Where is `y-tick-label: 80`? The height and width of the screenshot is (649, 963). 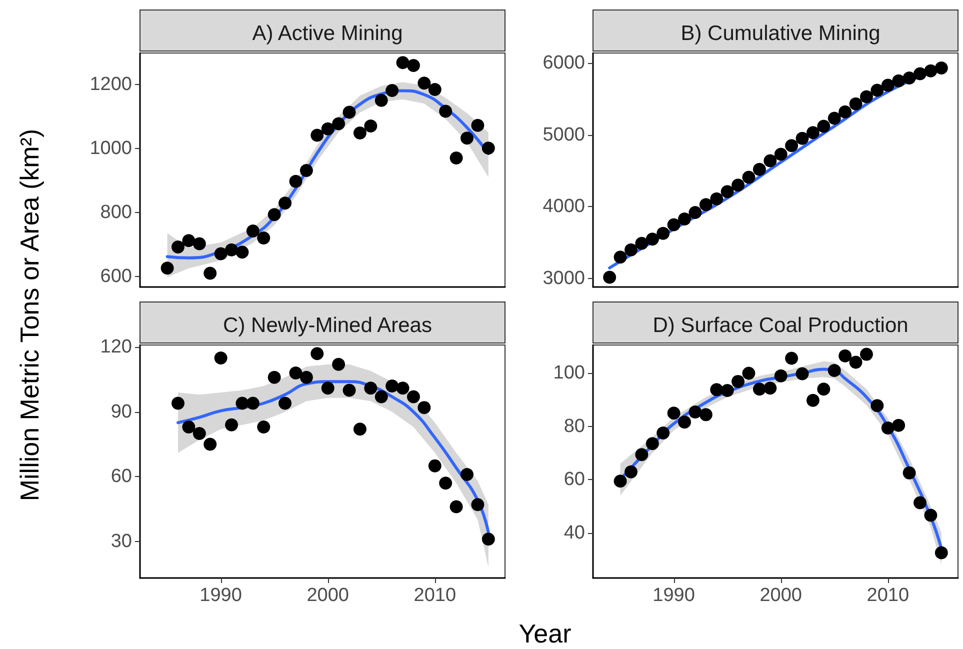 y-tick-label: 80 is located at coordinates (574, 426).